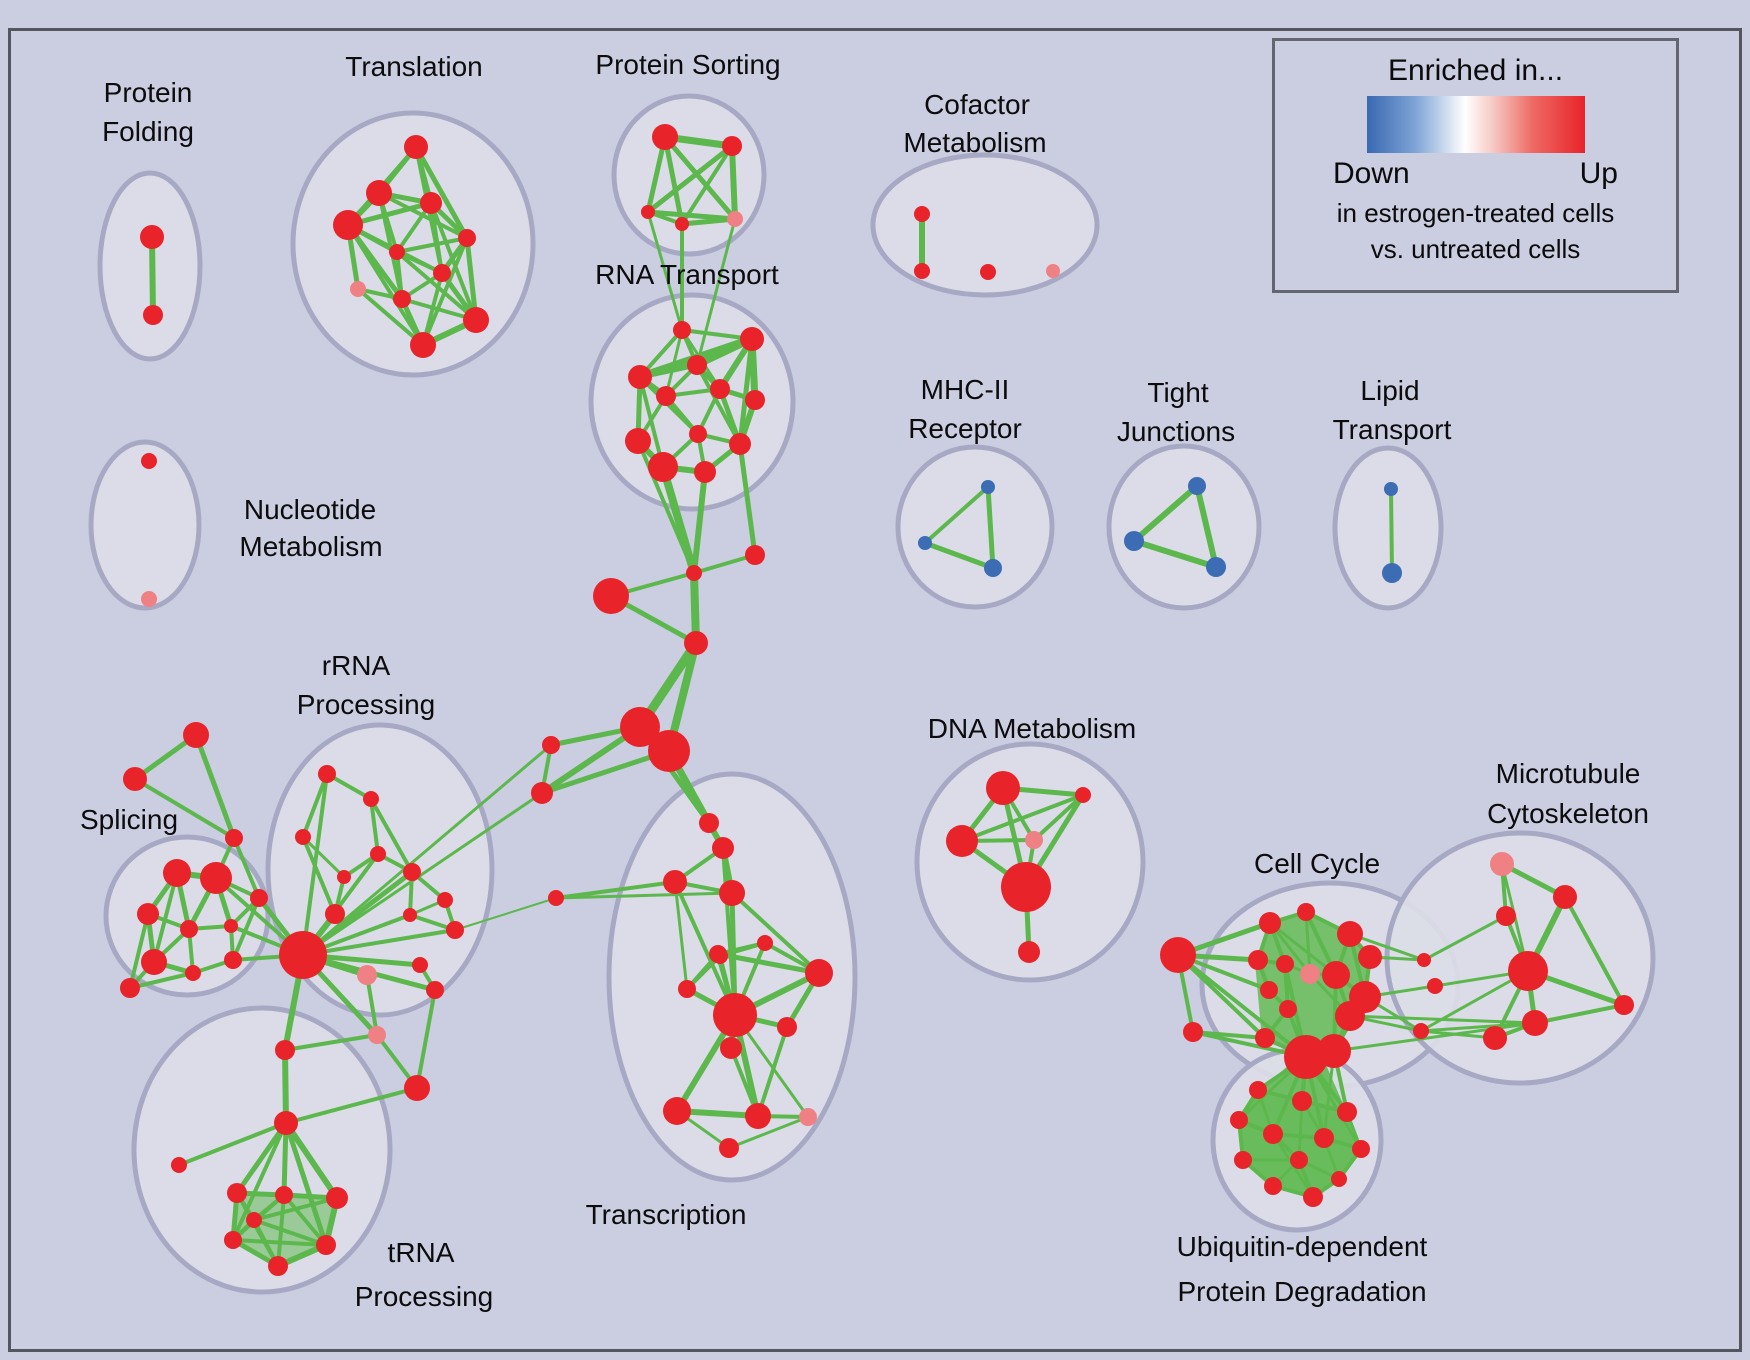  What do you see at coordinates (327, 774) in the screenshot?
I see `network-node-rr1` at bounding box center [327, 774].